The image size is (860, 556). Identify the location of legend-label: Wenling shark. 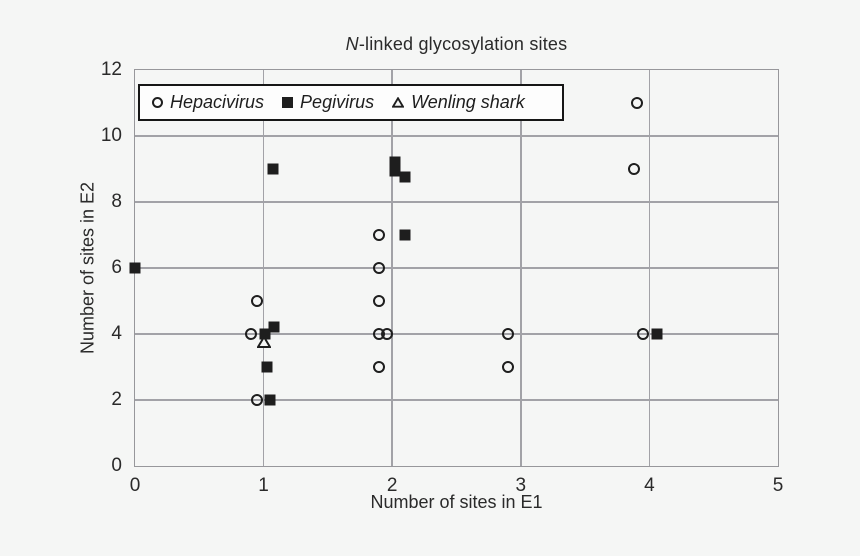
(468, 102).